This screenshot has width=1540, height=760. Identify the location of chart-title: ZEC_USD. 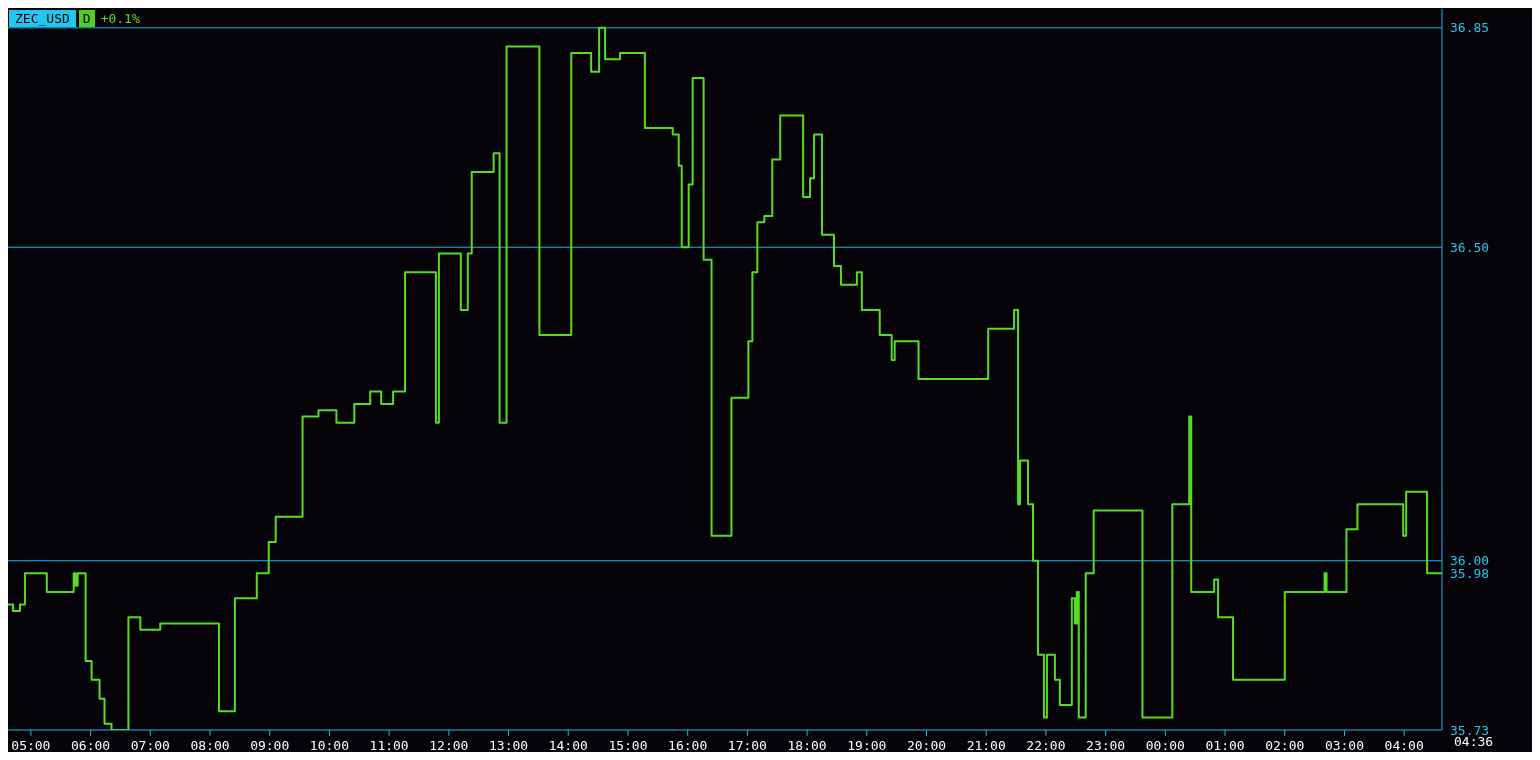
(42, 18).